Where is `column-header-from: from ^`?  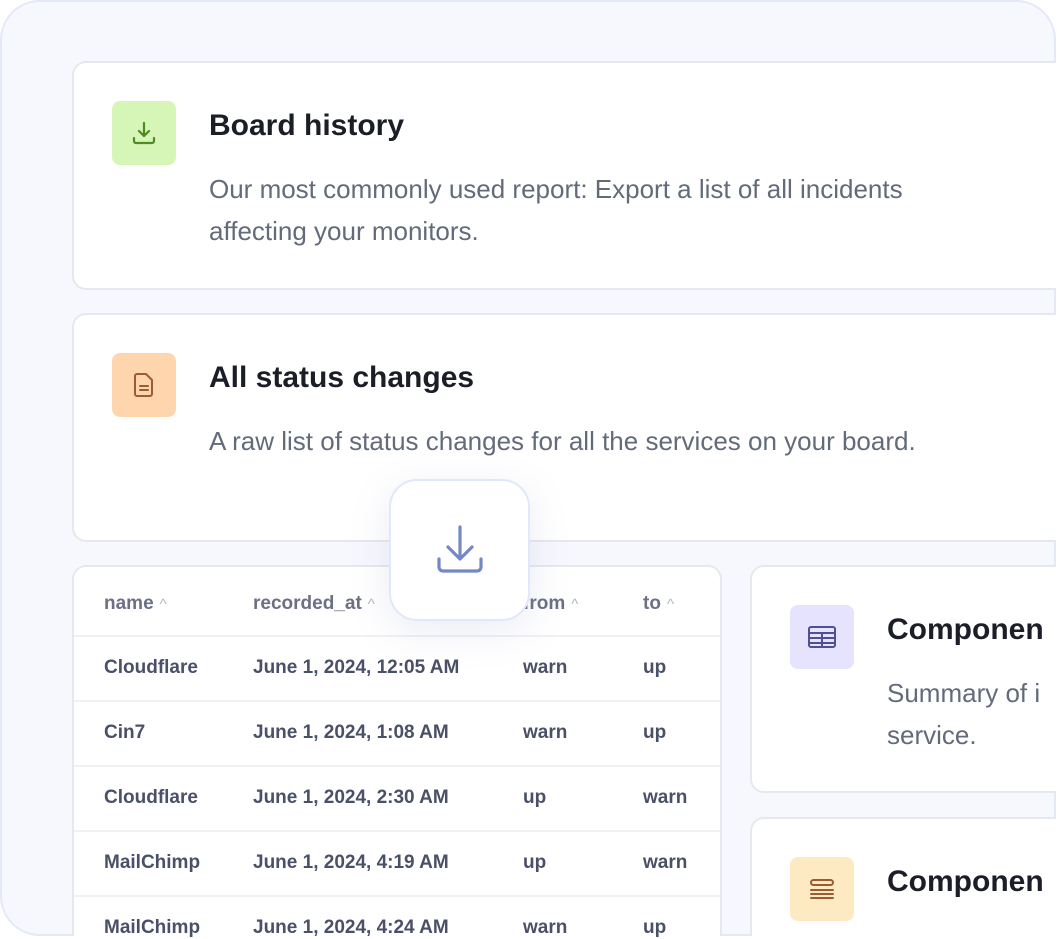
column-header-from: from ^ is located at coordinates (551, 603).